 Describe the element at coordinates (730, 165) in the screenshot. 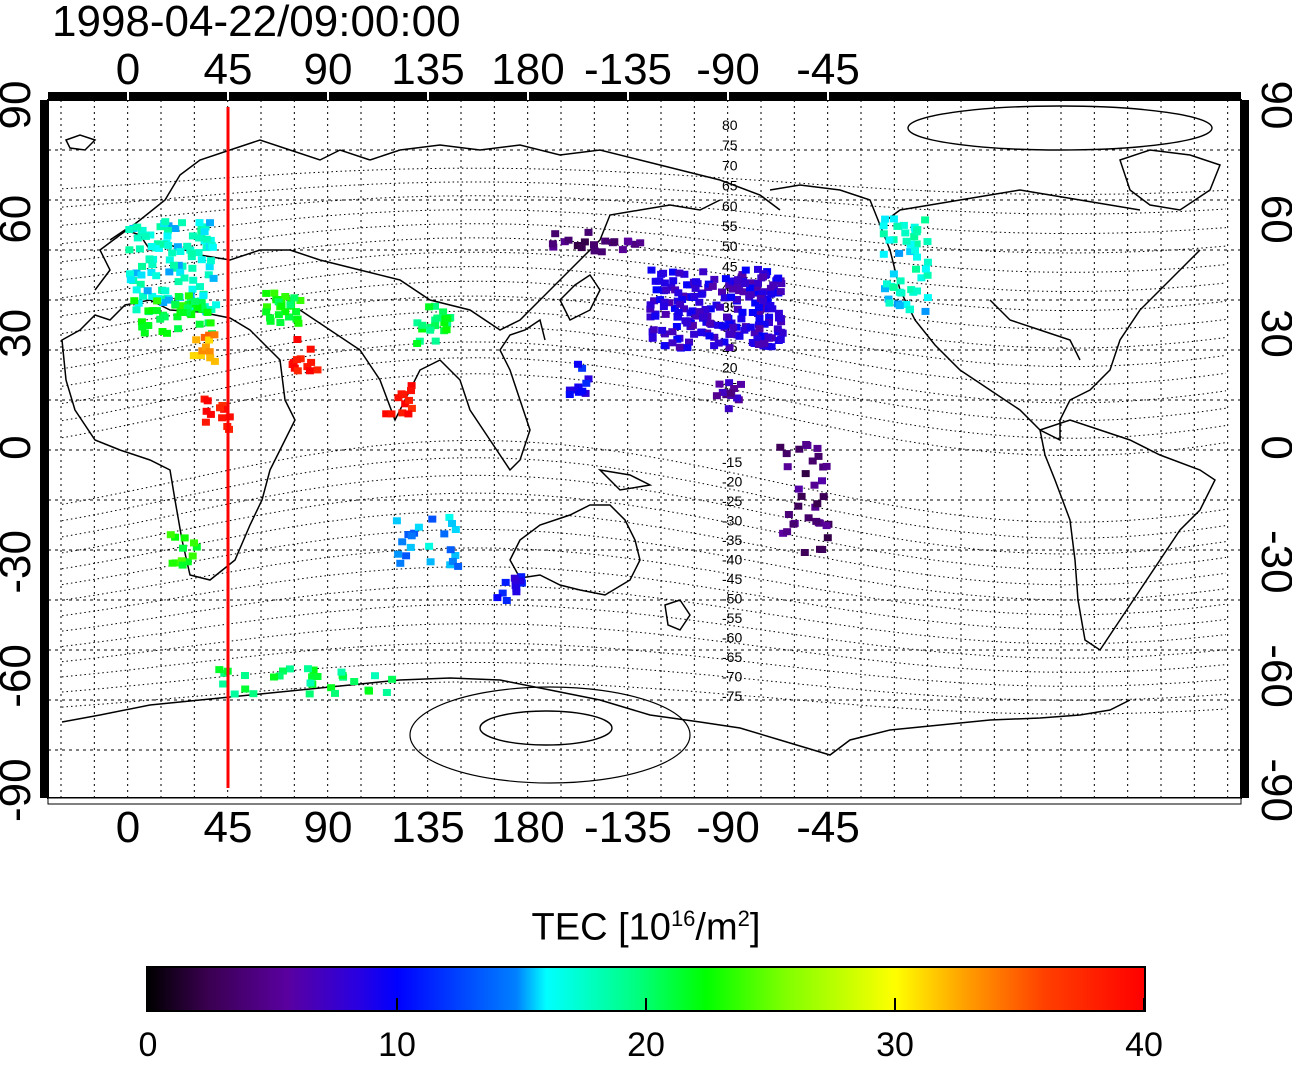

I see `contour-label: 70` at that location.